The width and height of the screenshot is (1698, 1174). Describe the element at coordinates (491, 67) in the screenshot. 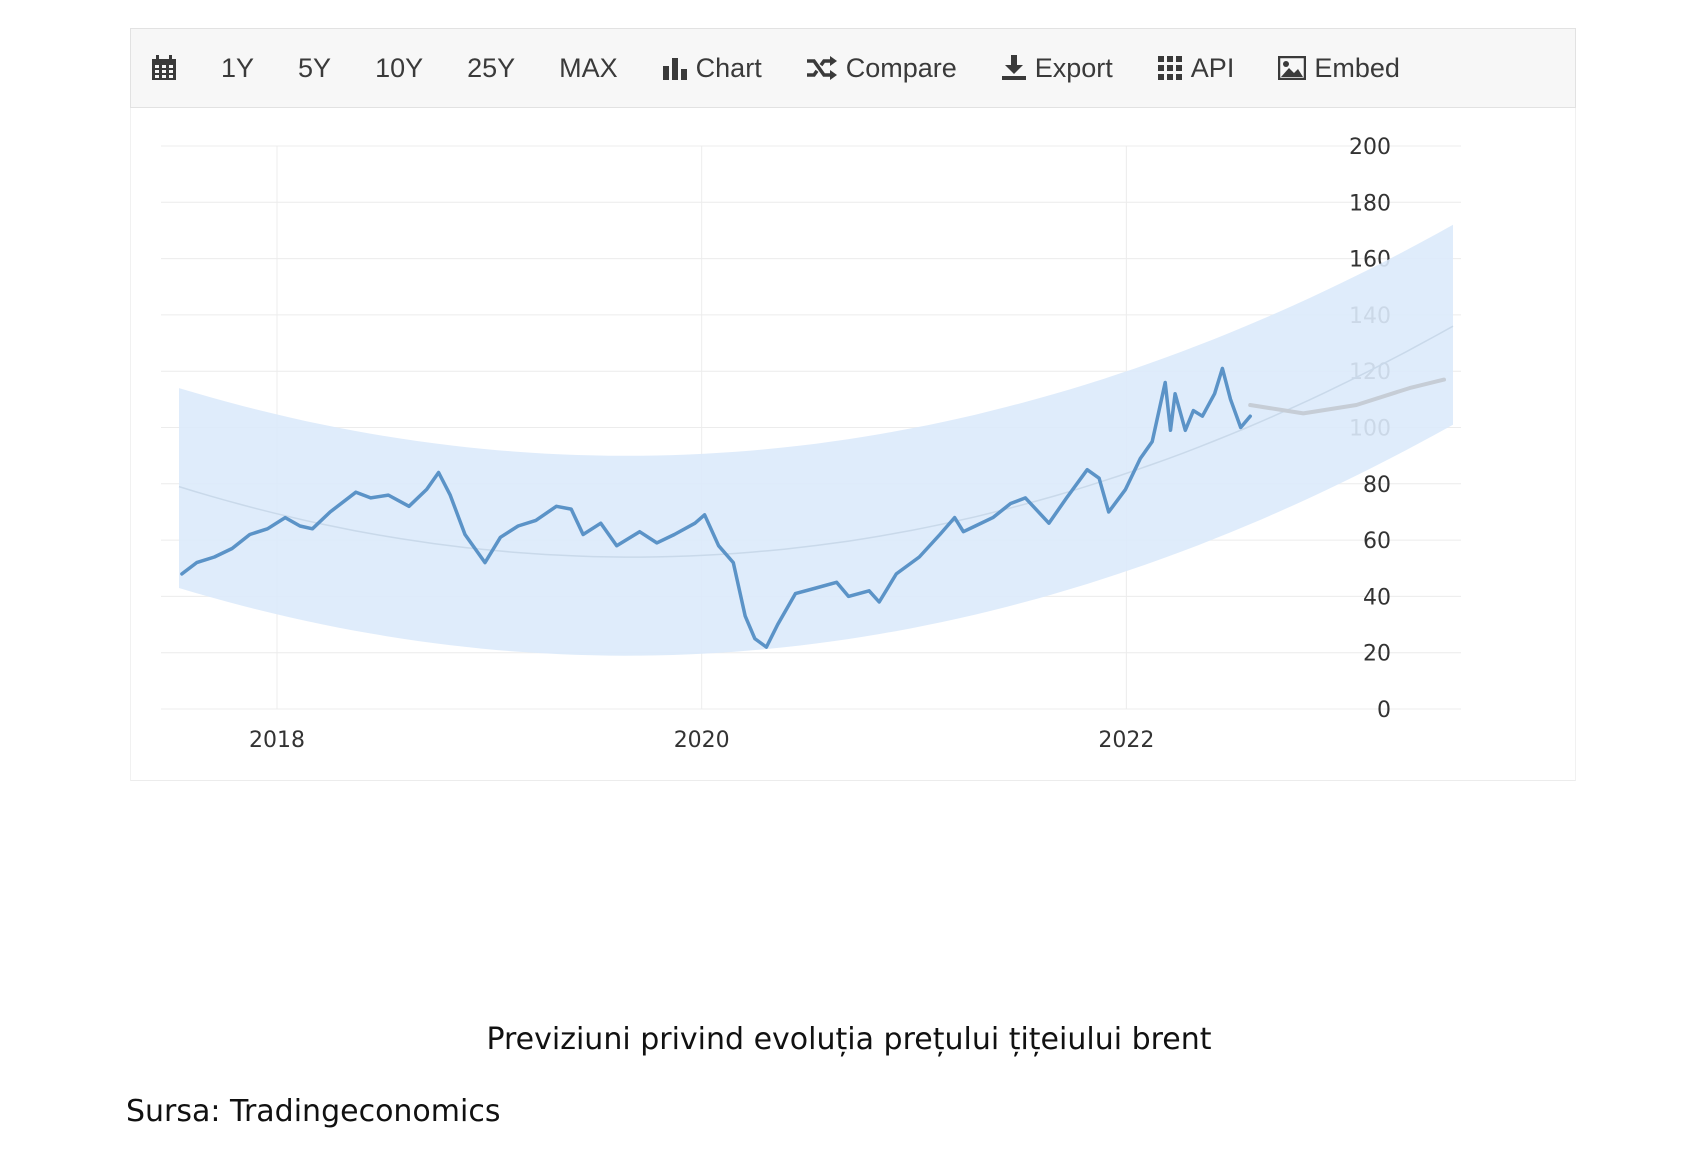

I see `range-25y-button: 25Y` at that location.